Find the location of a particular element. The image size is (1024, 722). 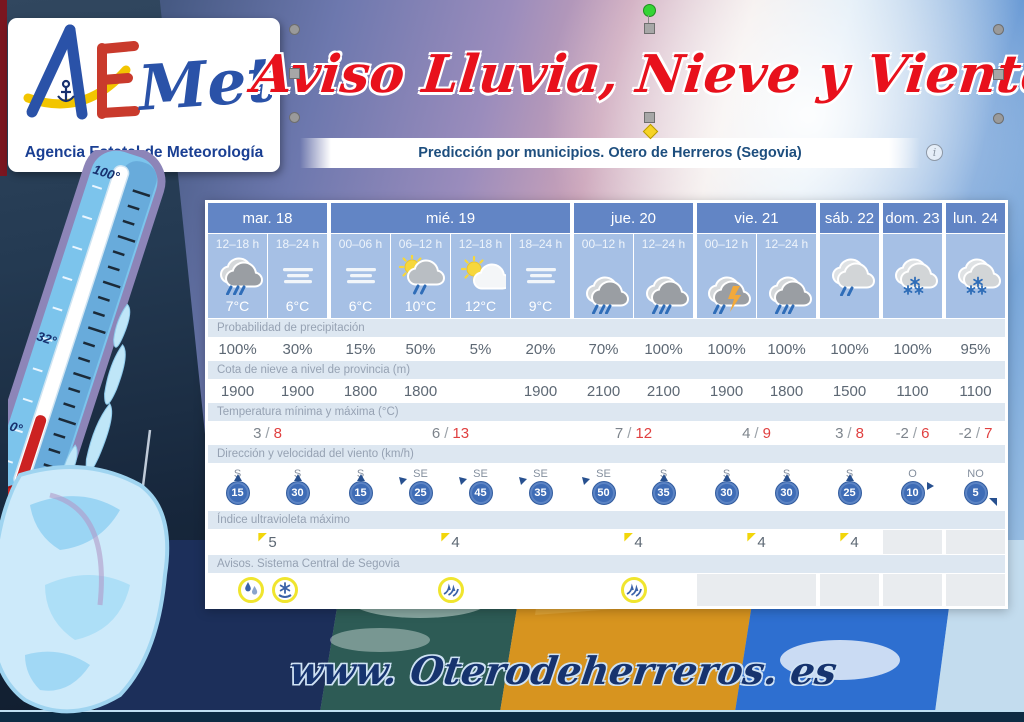

resize-handle-bottomright is located at coordinates (998, 118).